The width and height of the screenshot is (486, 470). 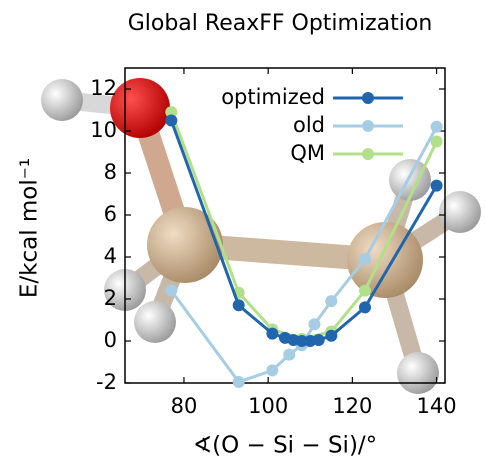 I want to click on y-tick-label: 8, so click(x=110, y=172).